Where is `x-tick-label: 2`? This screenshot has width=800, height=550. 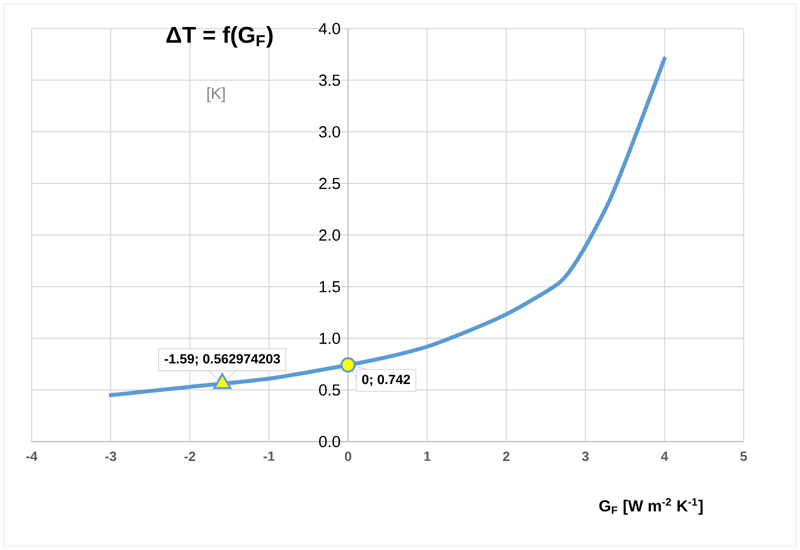
x-tick-label: 2 is located at coordinates (506, 456).